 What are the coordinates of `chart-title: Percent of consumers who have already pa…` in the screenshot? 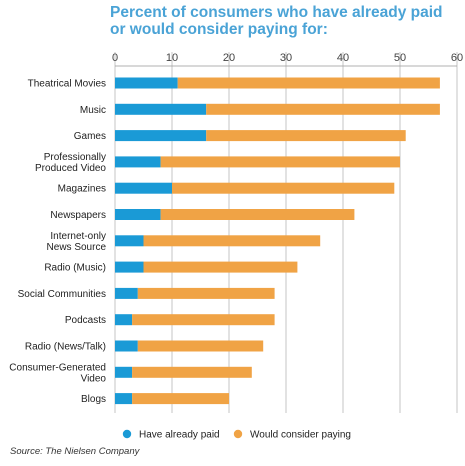 It's located at (285, 21).